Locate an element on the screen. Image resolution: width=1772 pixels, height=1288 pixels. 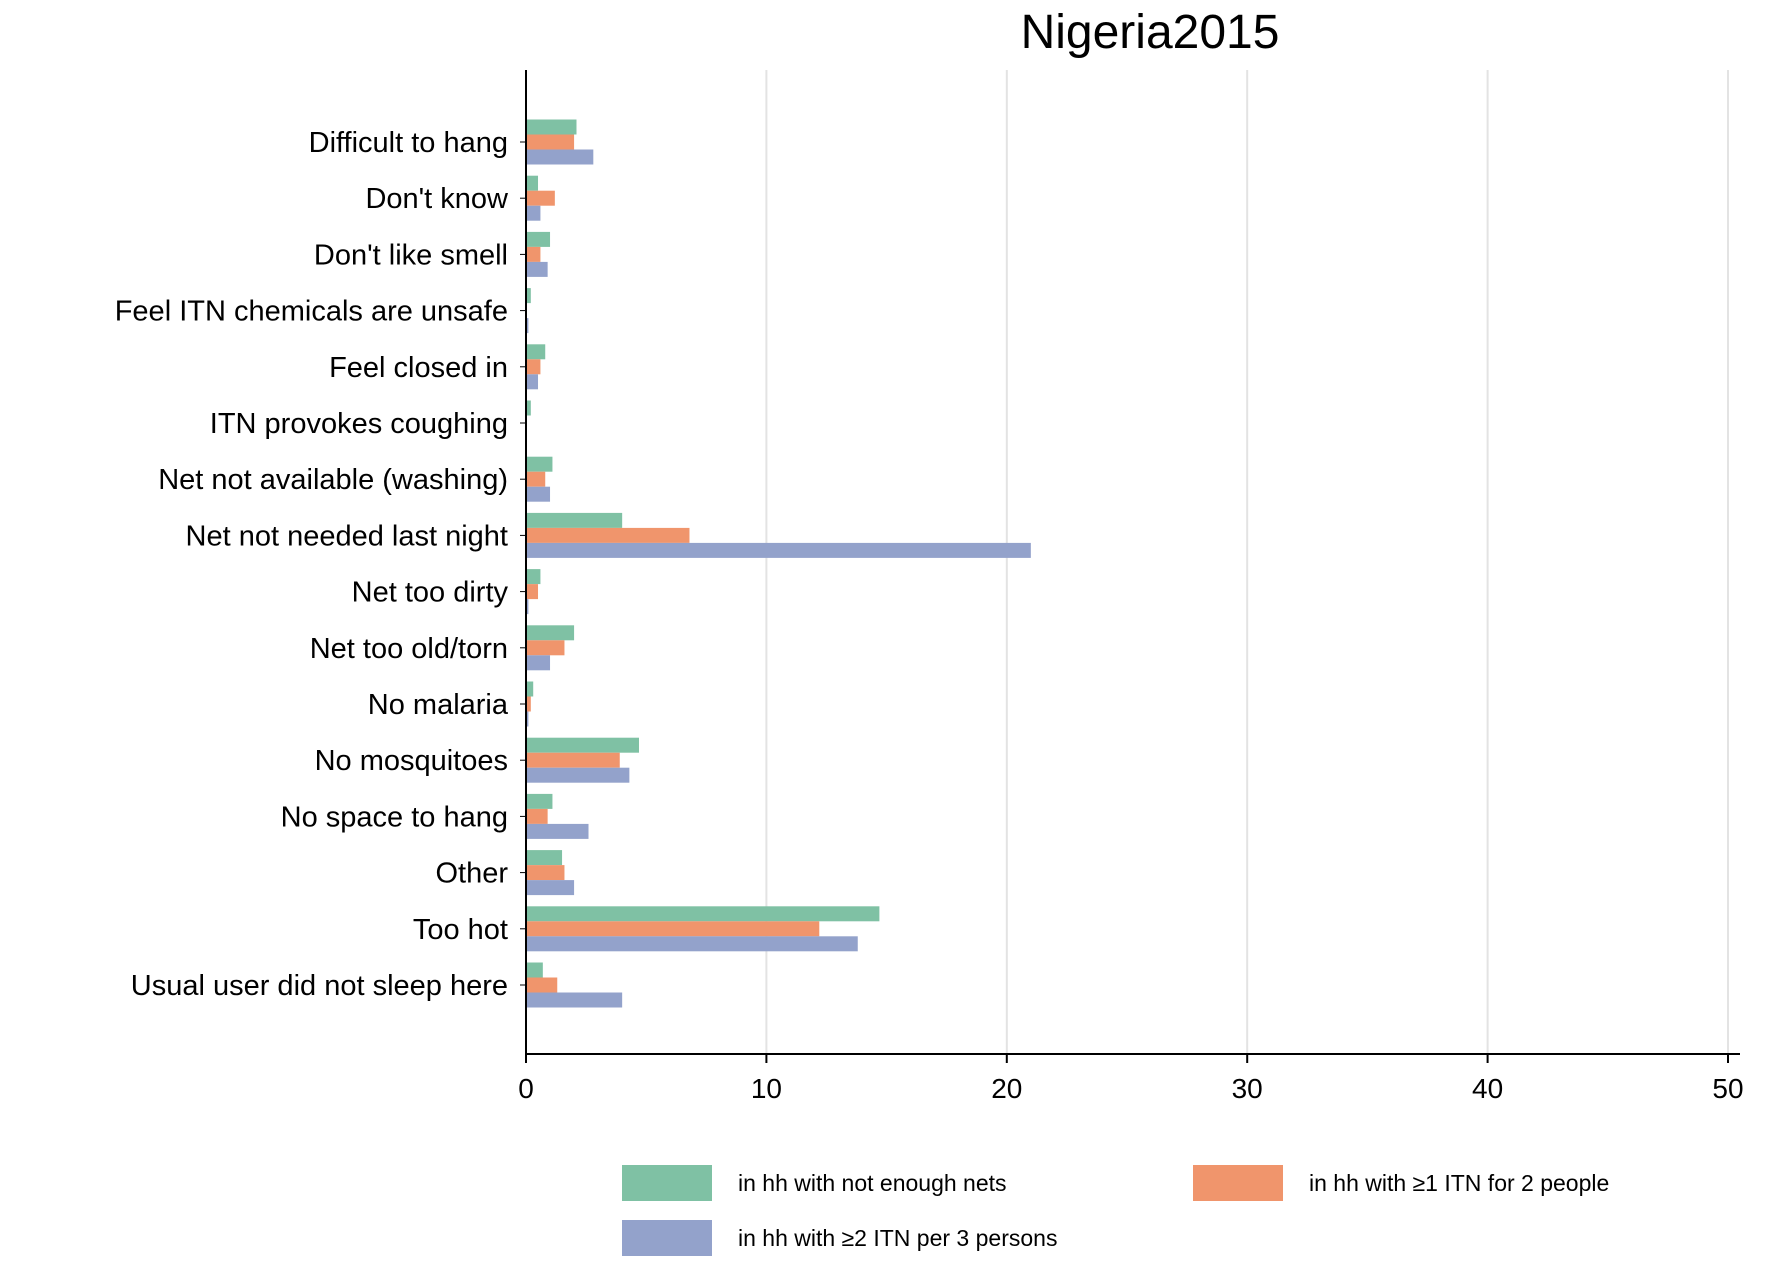
y-category-label: Too hot is located at coordinates (460, 930).